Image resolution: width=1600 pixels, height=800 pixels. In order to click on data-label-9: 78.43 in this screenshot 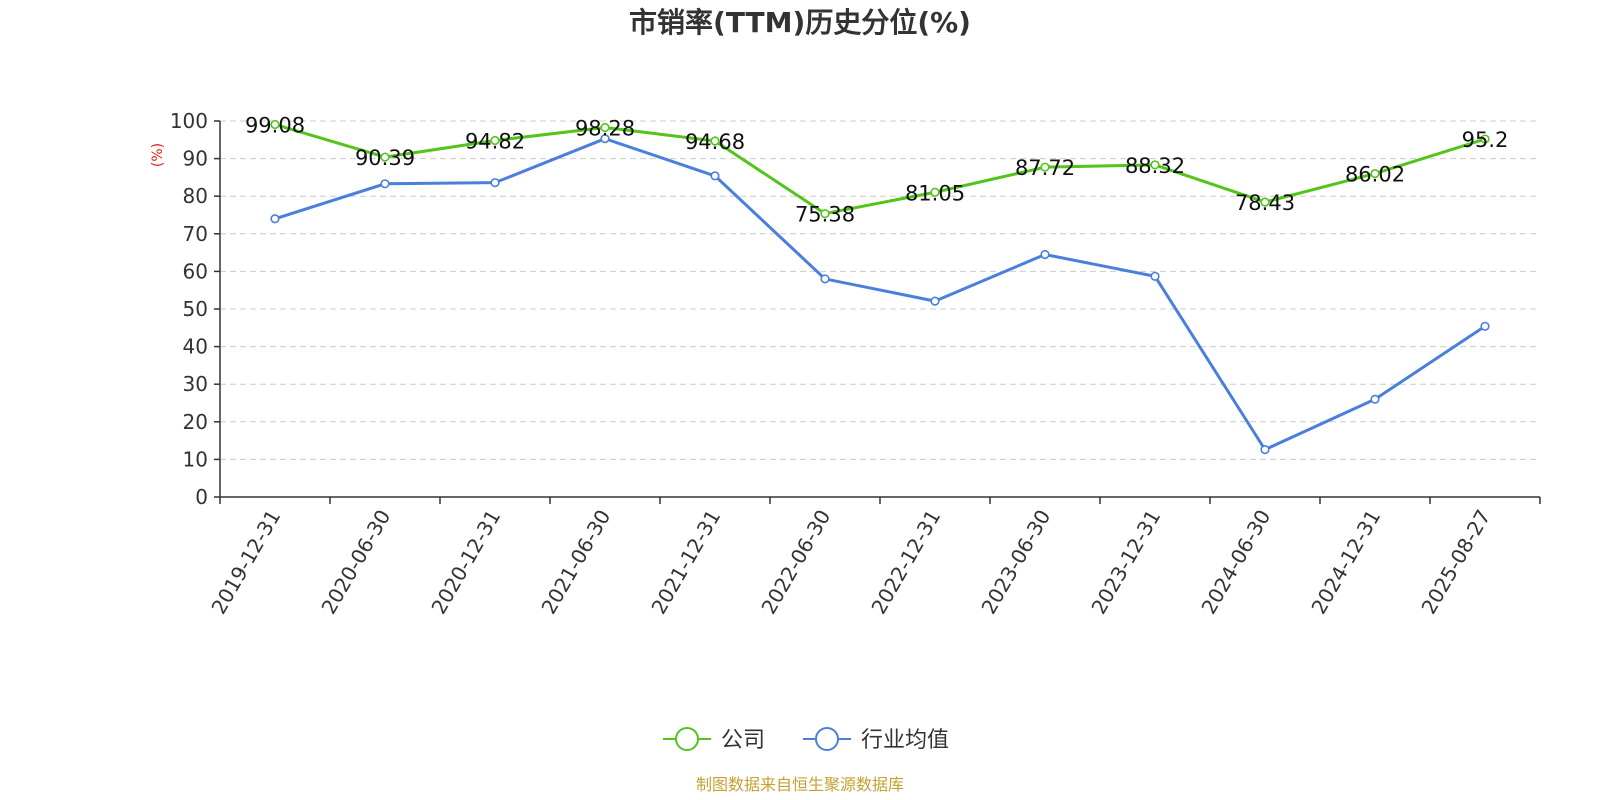, I will do `click(1265, 203)`.